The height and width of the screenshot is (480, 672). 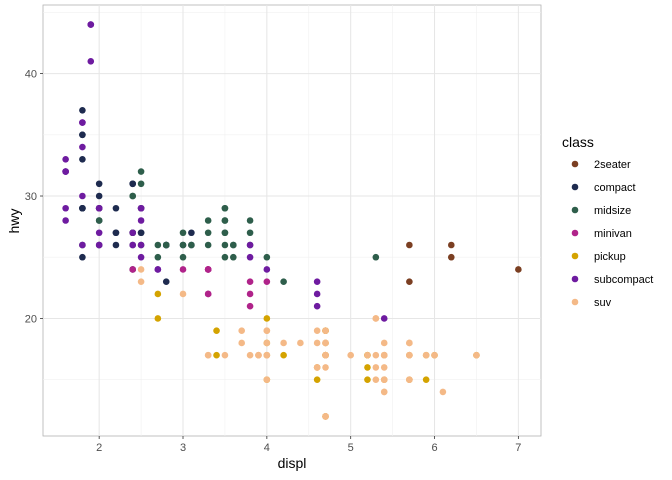 I want to click on legend-key-compact, so click(x=575, y=187).